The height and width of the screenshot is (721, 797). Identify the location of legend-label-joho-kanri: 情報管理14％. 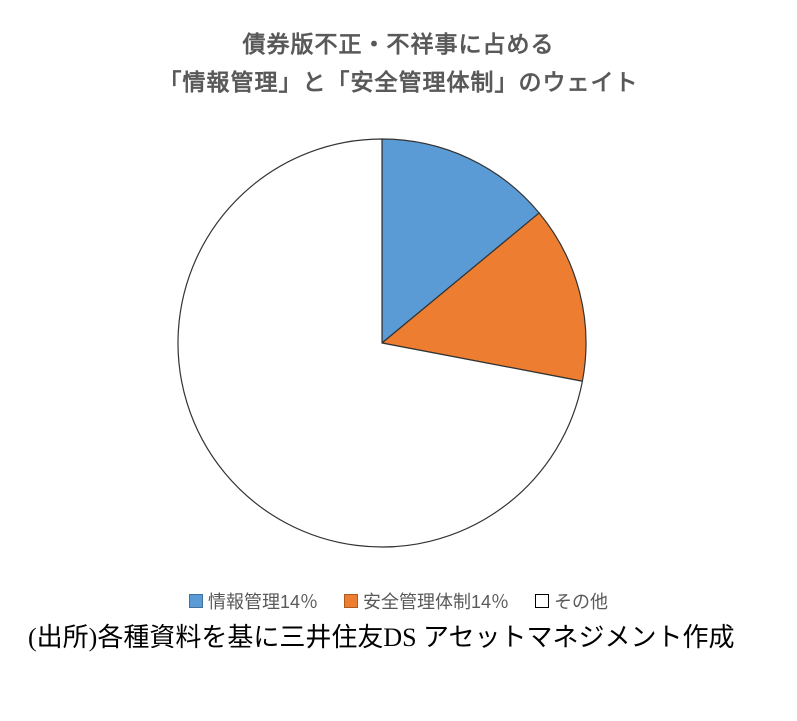
(262, 602).